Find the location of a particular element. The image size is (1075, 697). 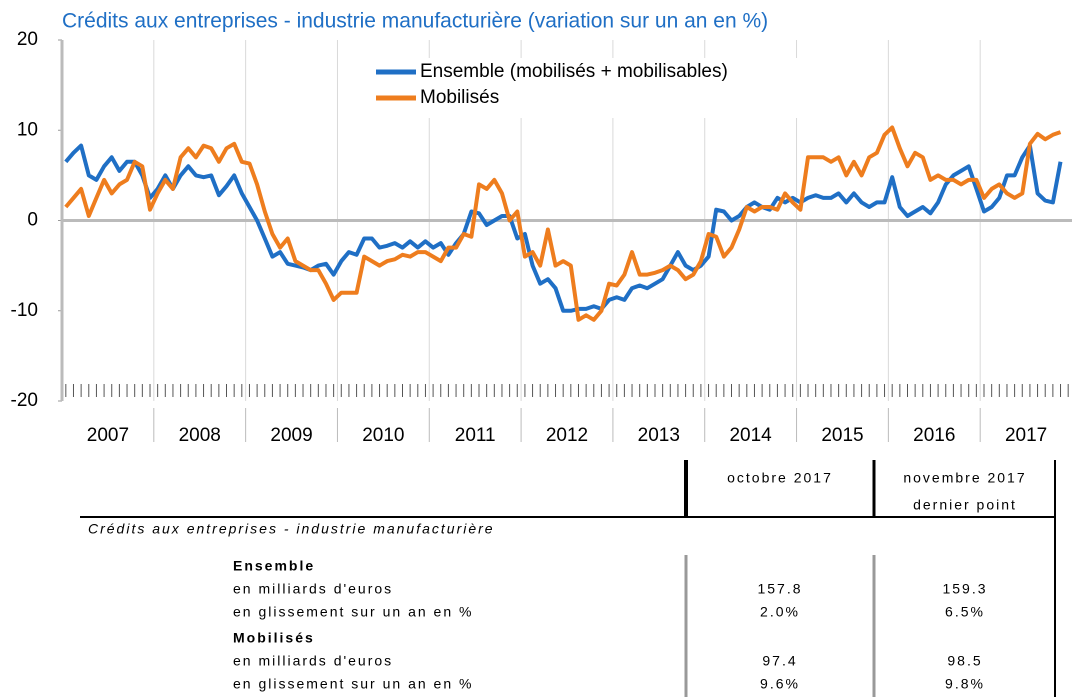

x-tick-label: 2017 is located at coordinates (1026, 435).